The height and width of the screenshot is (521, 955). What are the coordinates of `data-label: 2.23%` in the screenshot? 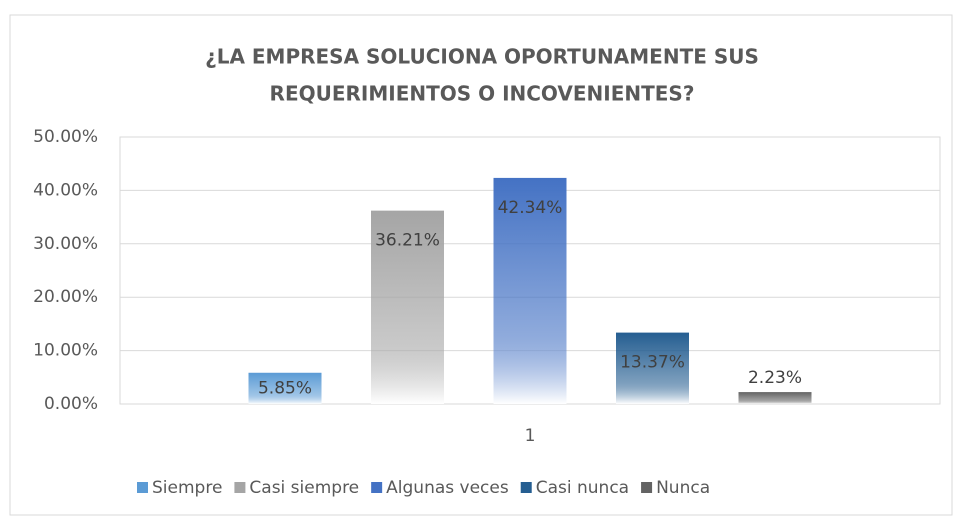 It's located at (775, 378).